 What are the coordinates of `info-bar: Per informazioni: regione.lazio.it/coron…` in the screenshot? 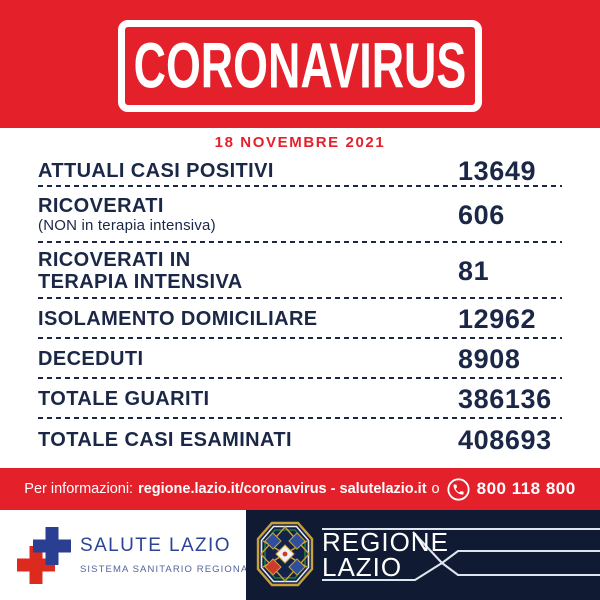 It's located at (300, 489).